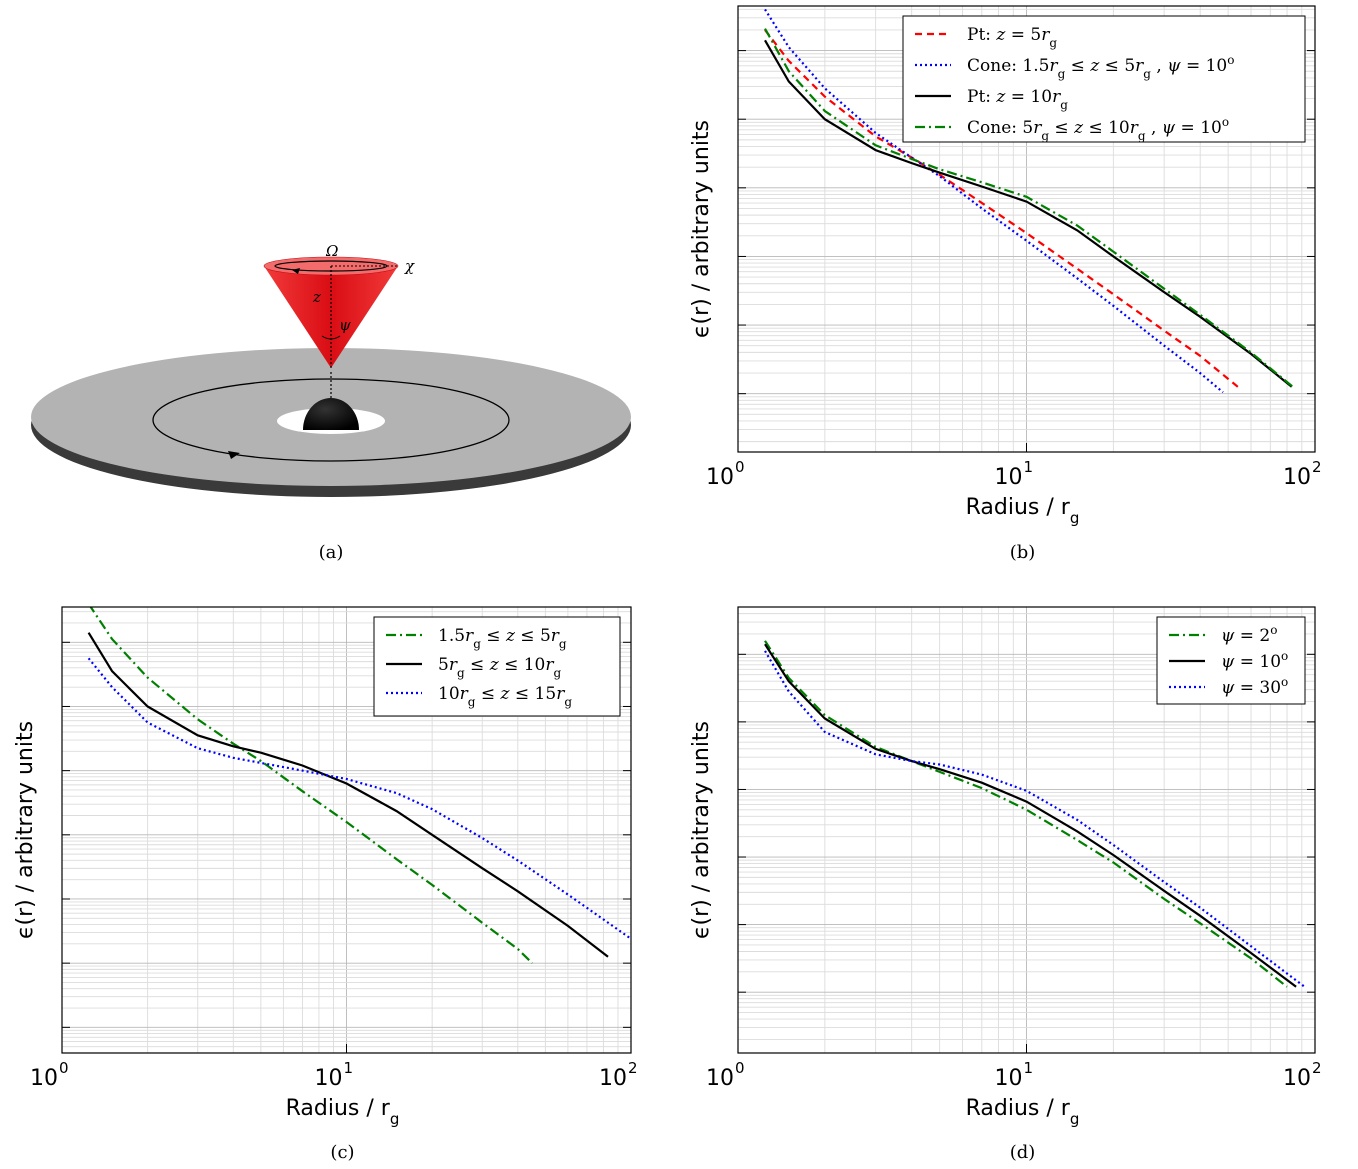  Describe the element at coordinates (234, 455) in the screenshot. I see `orbit-arrow-left` at that location.